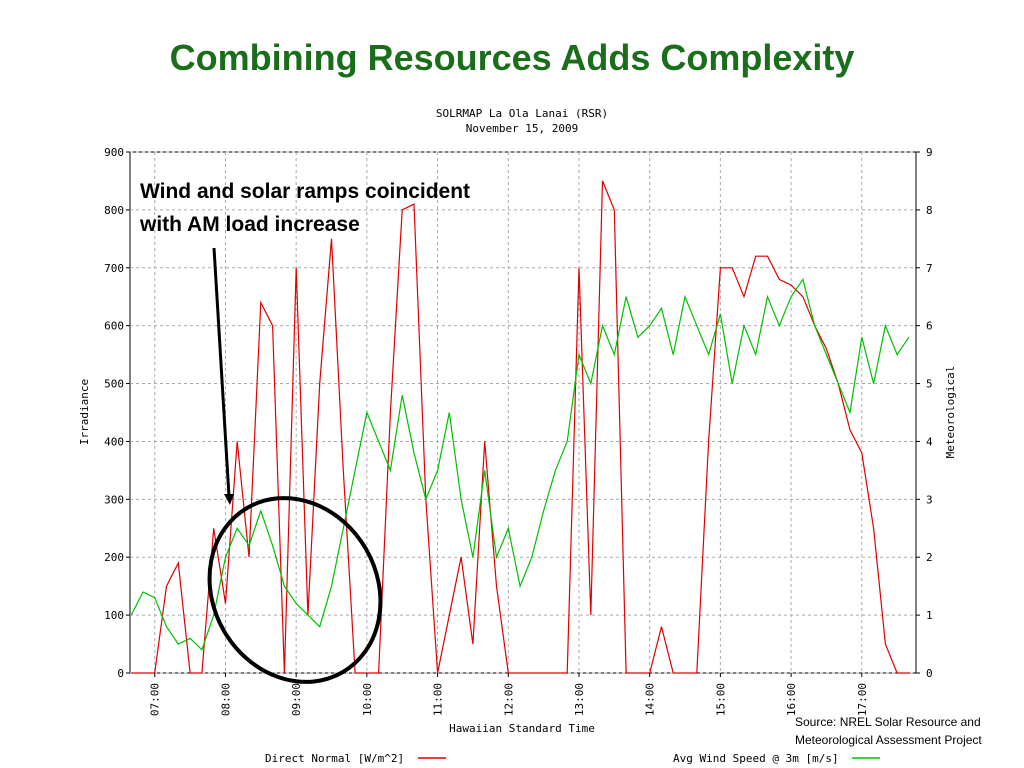 This screenshot has height=768, width=1024. I want to click on y2-tick-label: 6, so click(929, 326).